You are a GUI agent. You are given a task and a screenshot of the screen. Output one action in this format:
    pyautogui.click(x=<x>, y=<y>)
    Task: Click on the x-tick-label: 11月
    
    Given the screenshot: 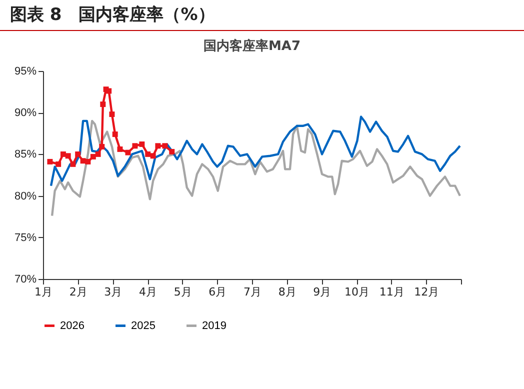 What is the action you would take?
    pyautogui.click(x=391, y=292)
    